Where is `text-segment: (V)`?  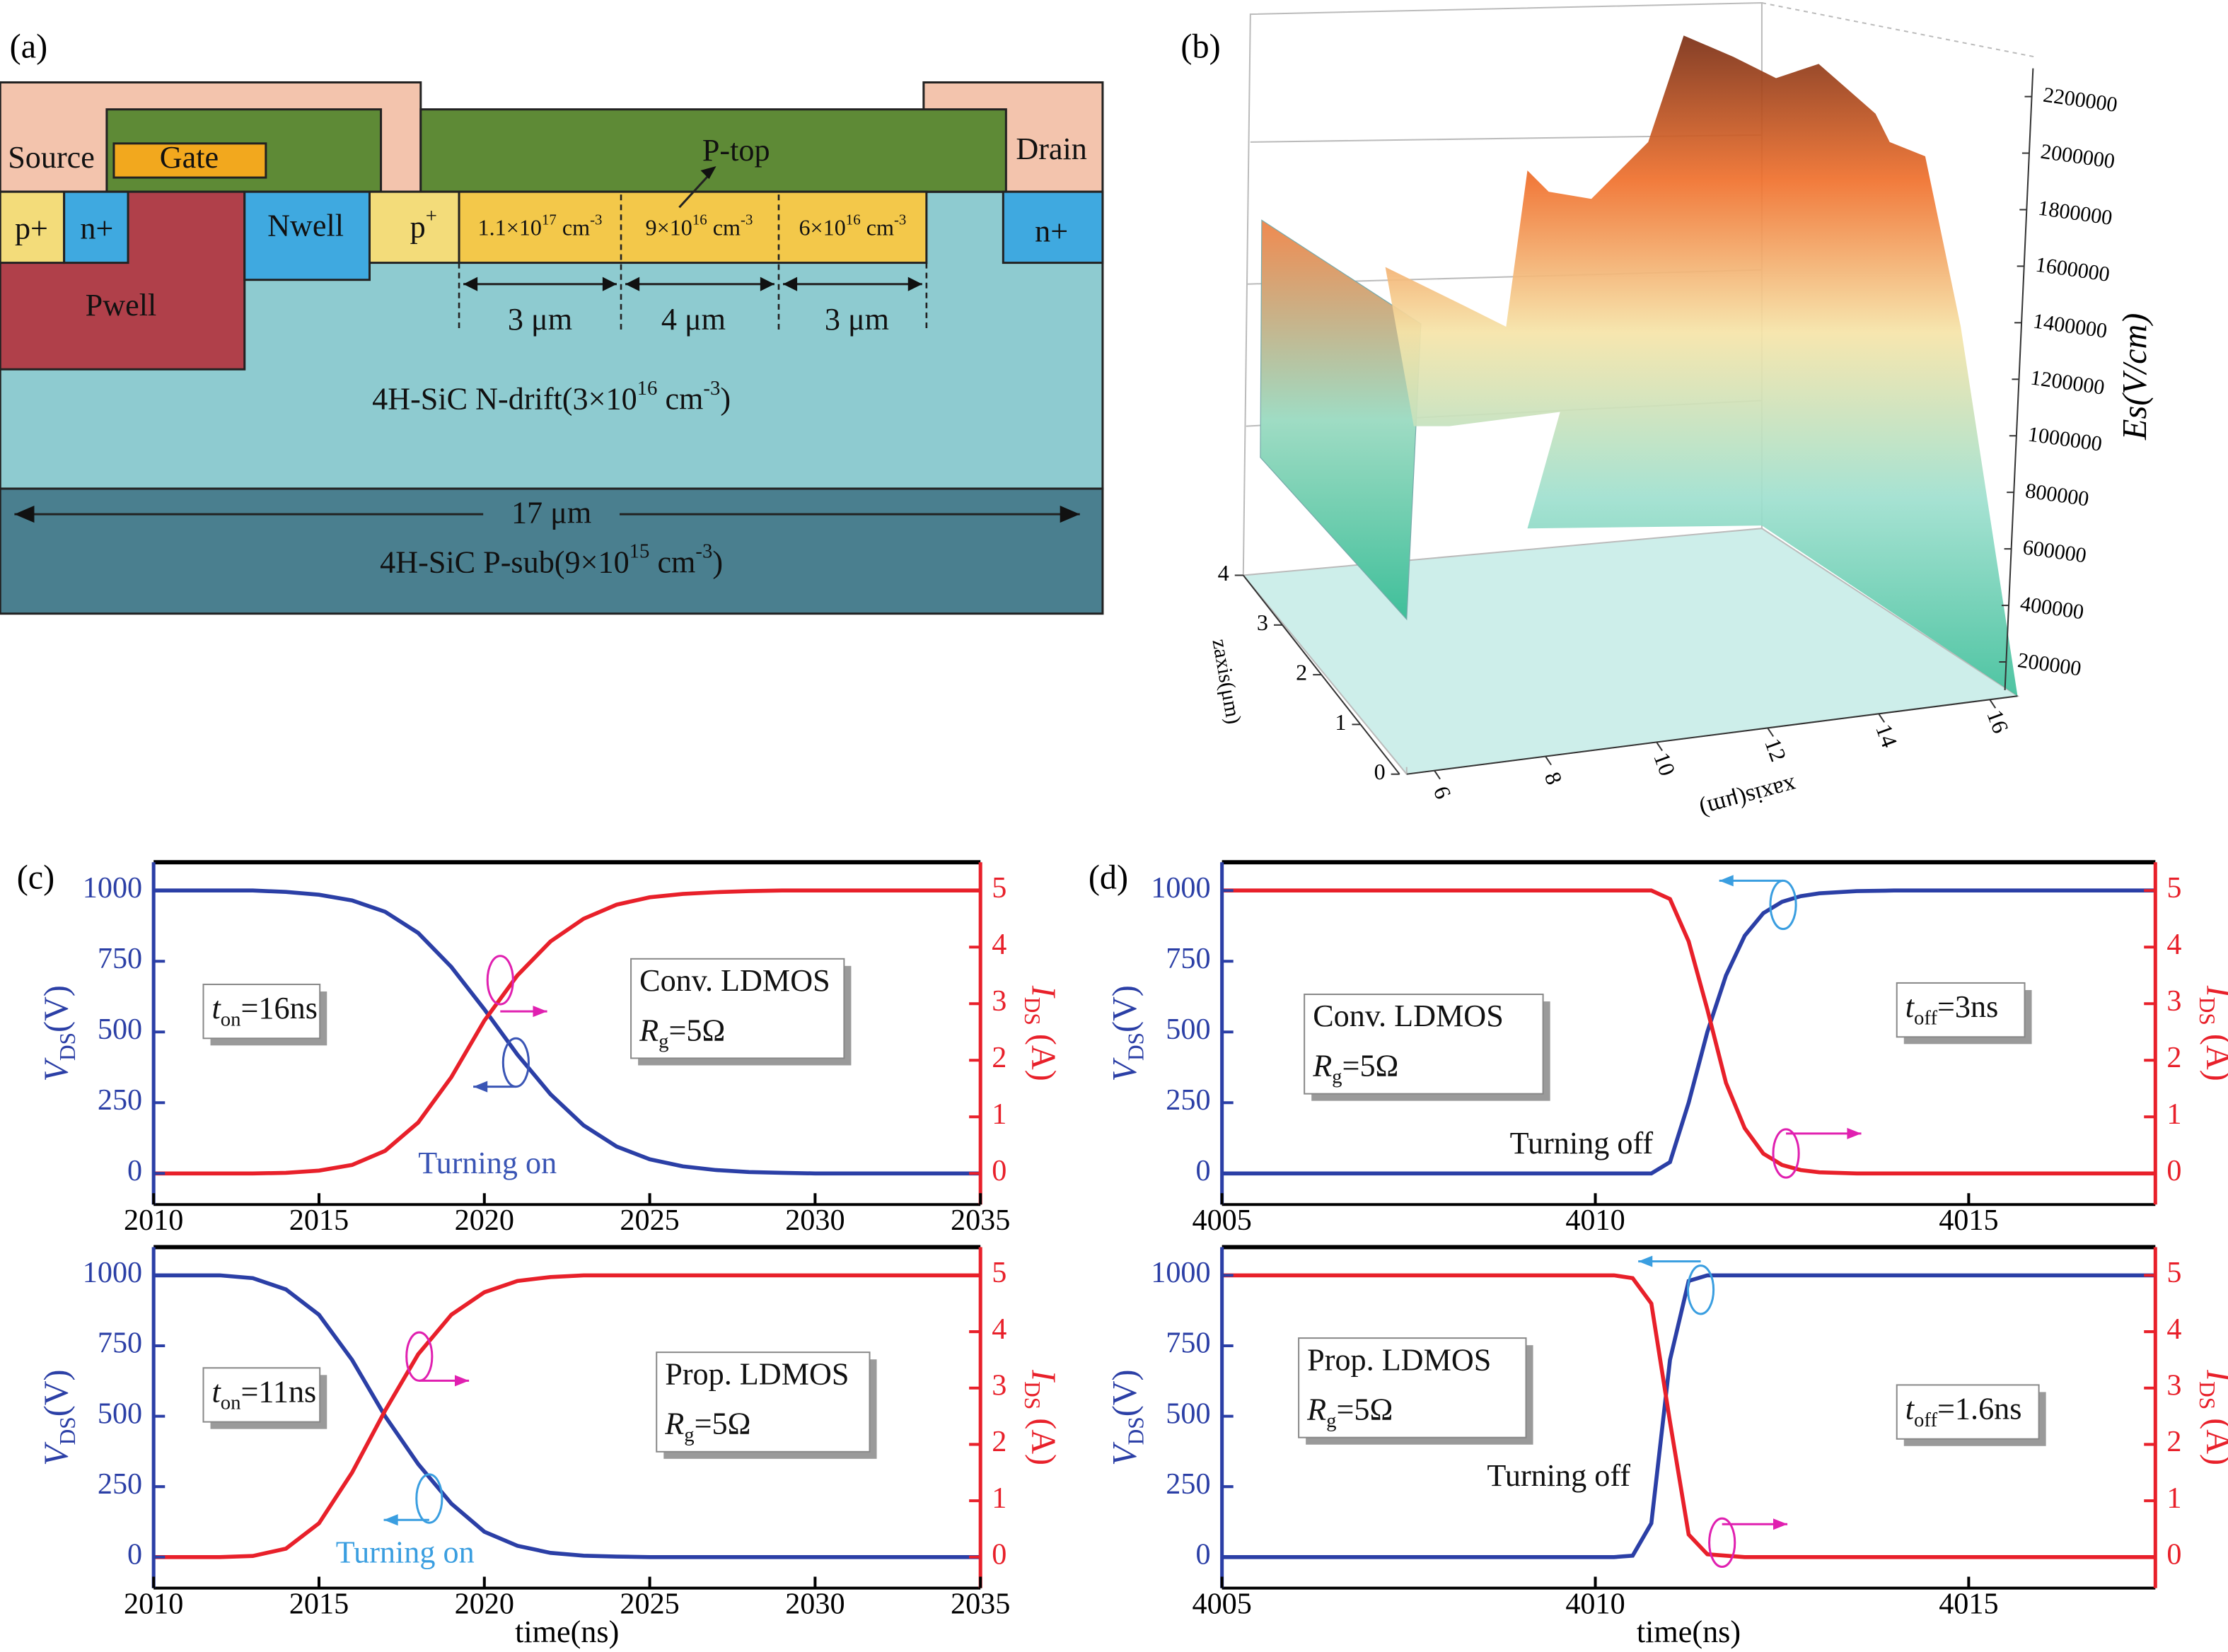 text-segment: (V) is located at coordinates (57, 1008).